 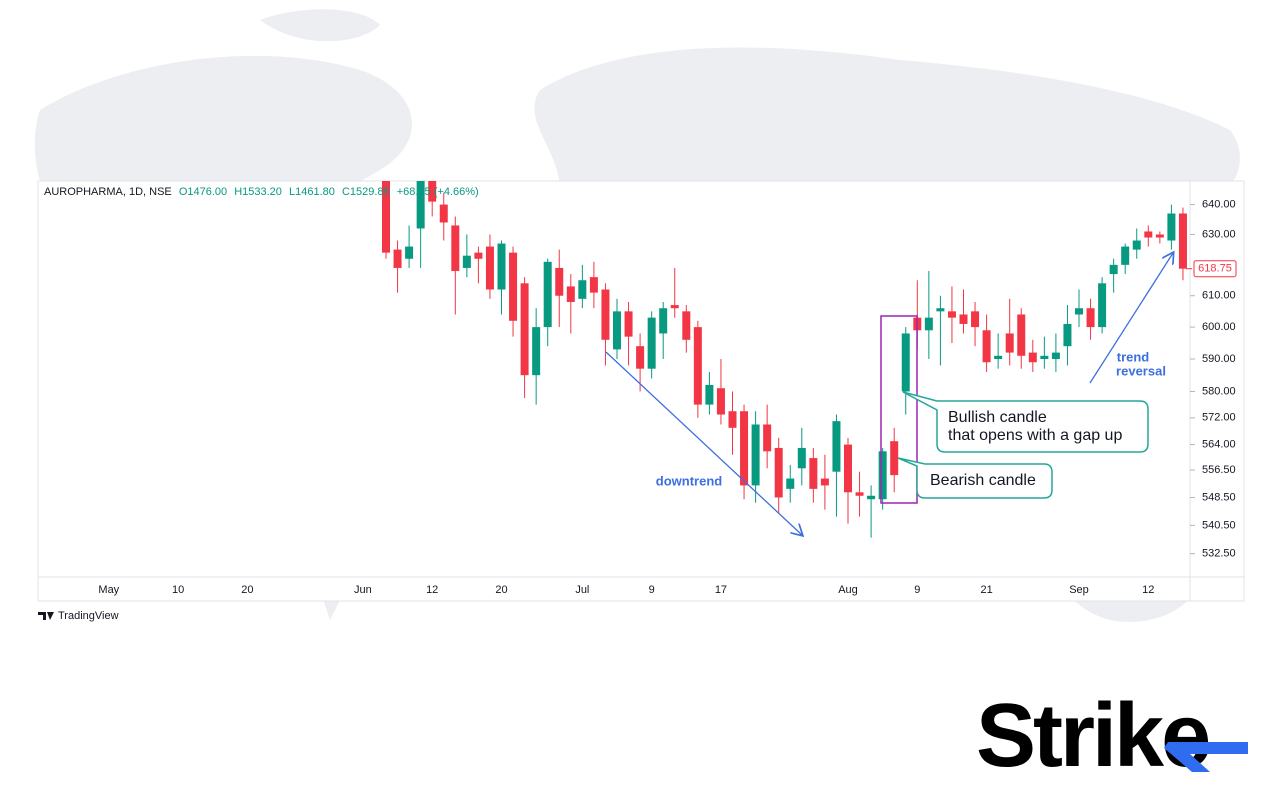 What do you see at coordinates (1219, 296) in the screenshot?
I see `y-tick-label: 610.00` at bounding box center [1219, 296].